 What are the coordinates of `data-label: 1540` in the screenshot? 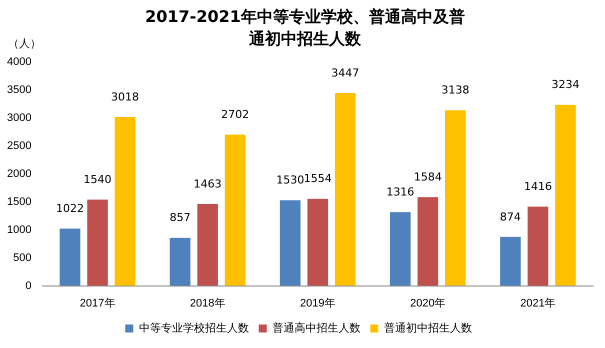 It's located at (98, 179).